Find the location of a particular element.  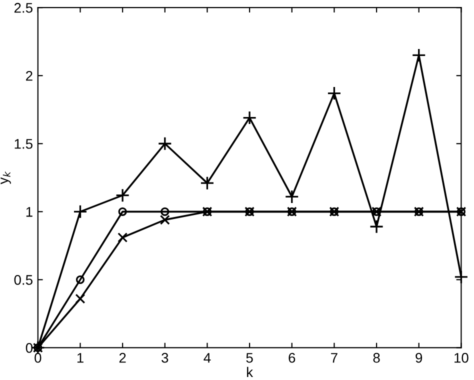

y-tick-label: 0.5 is located at coordinates (23, 280).